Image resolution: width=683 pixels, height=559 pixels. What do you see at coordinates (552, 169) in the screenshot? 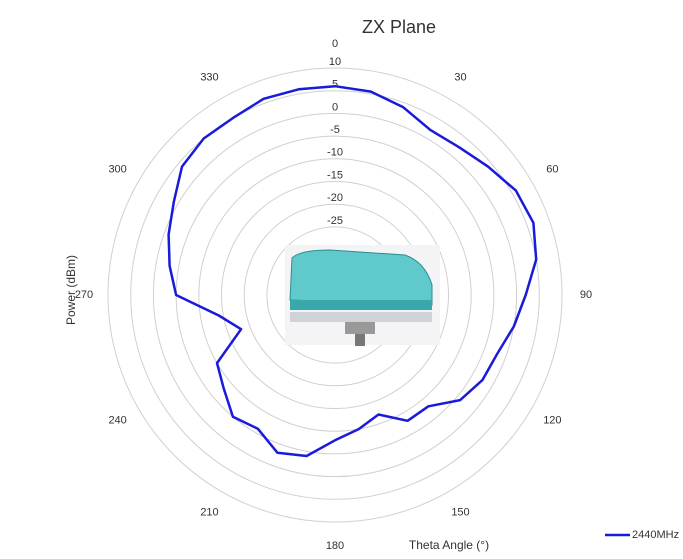
I see `theta-tick-label: 60` at bounding box center [552, 169].